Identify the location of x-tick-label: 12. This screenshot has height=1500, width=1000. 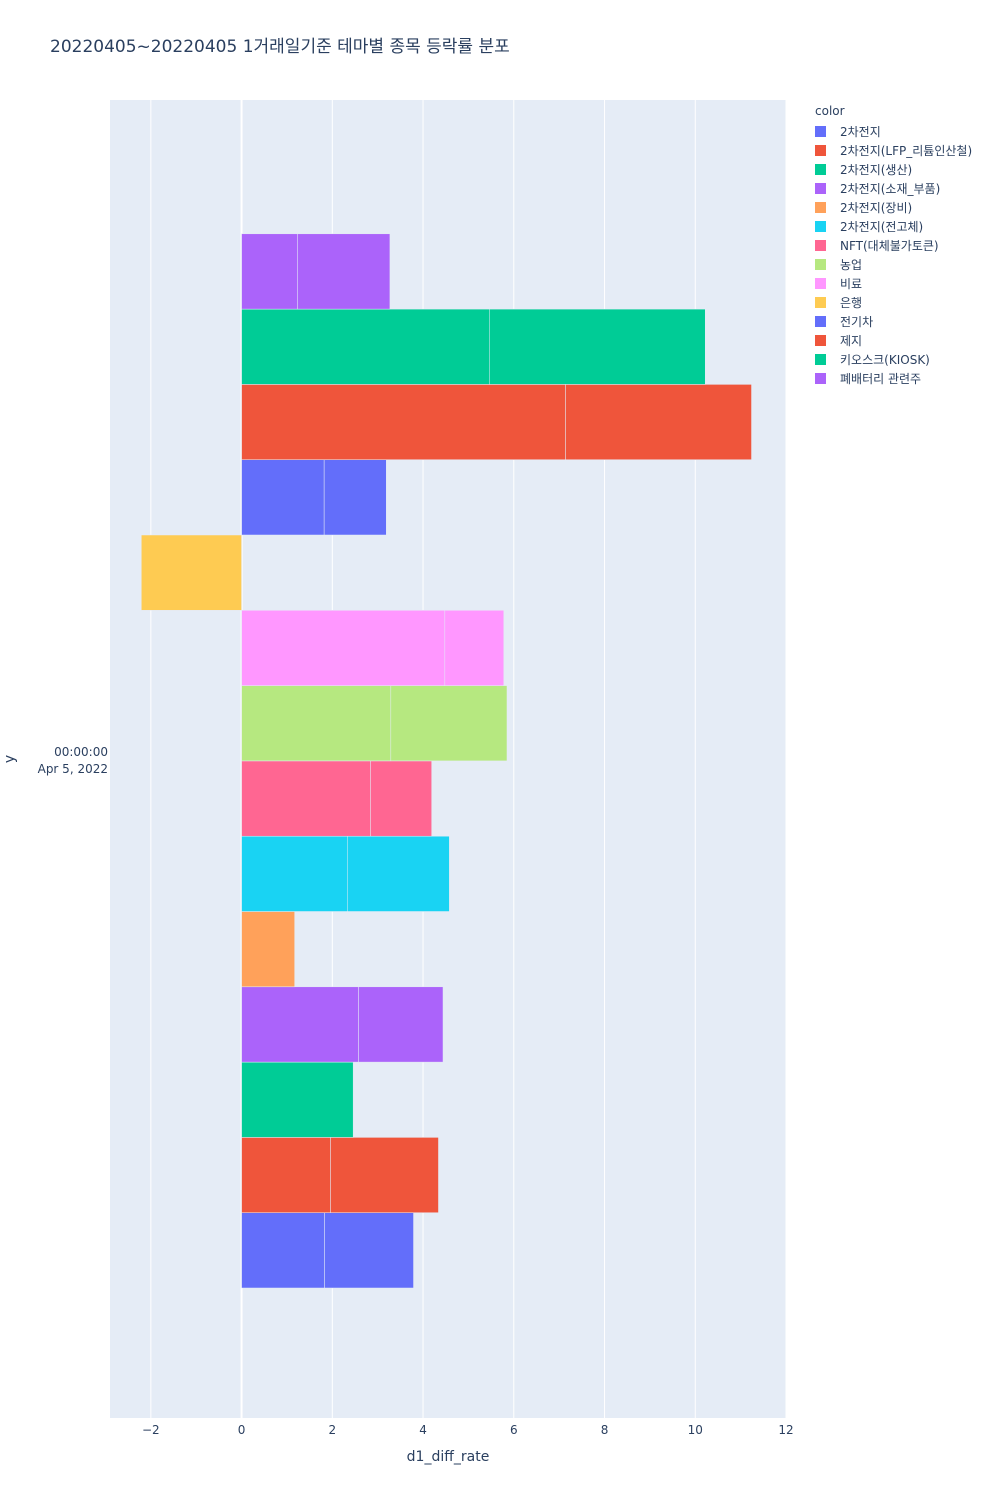
(785, 1430).